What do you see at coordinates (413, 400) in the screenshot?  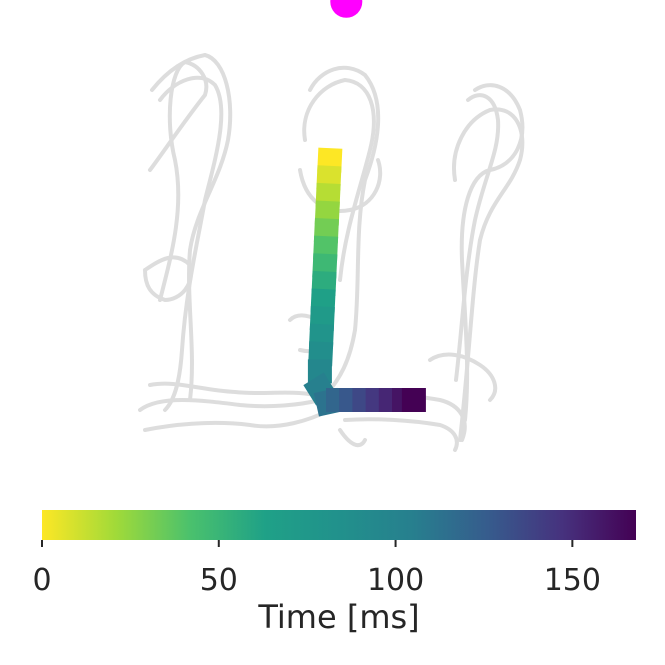 I see `trajectory-point` at bounding box center [413, 400].